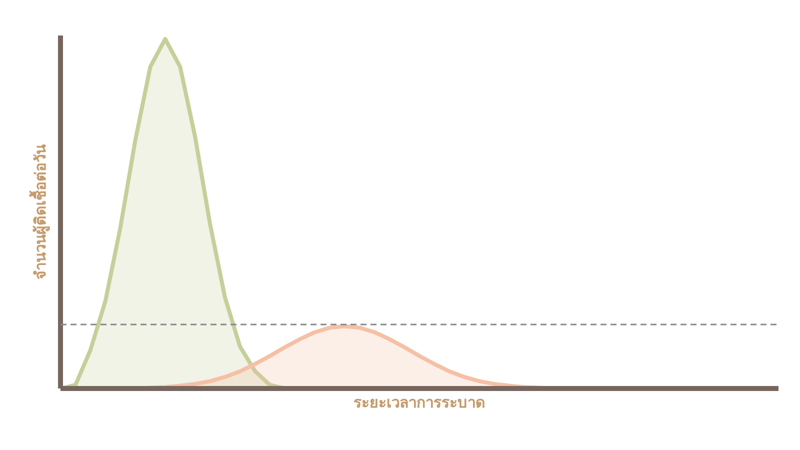 This screenshot has width=800, height=450. What do you see at coordinates (420, 403) in the screenshot?
I see `x-axis-title: ระยะเวลาการระบาด` at bounding box center [420, 403].